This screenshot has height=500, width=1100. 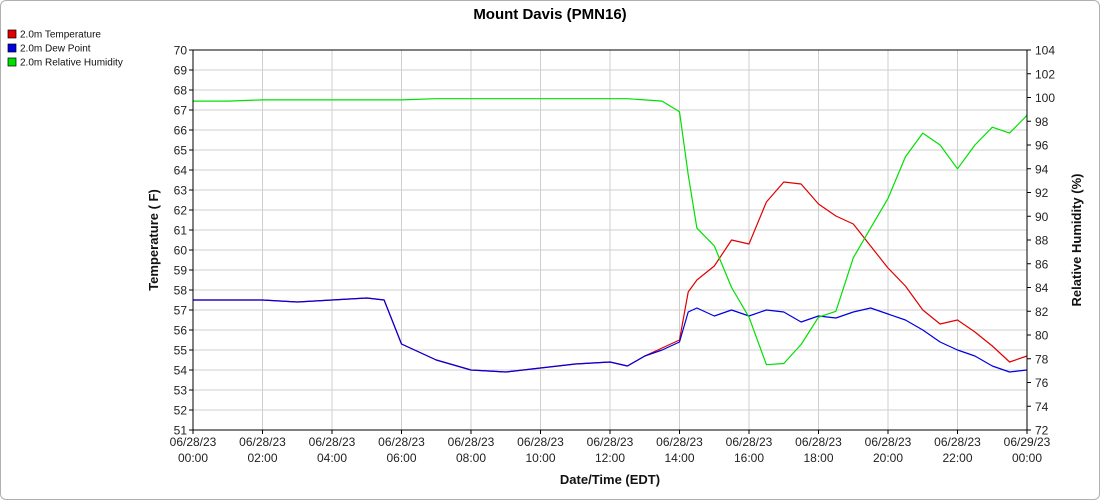 I want to click on y2-tick-label-84: 84, so click(x=1042, y=288).